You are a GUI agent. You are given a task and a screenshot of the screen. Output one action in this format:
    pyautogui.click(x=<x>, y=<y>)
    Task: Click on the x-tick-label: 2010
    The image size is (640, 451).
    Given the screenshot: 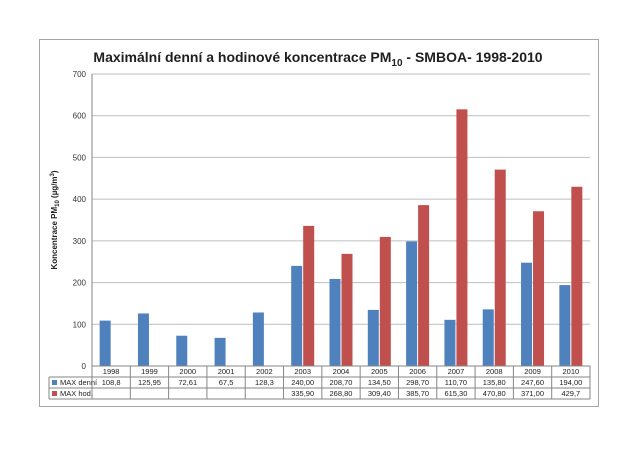 What is the action you would take?
    pyautogui.click(x=571, y=371)
    